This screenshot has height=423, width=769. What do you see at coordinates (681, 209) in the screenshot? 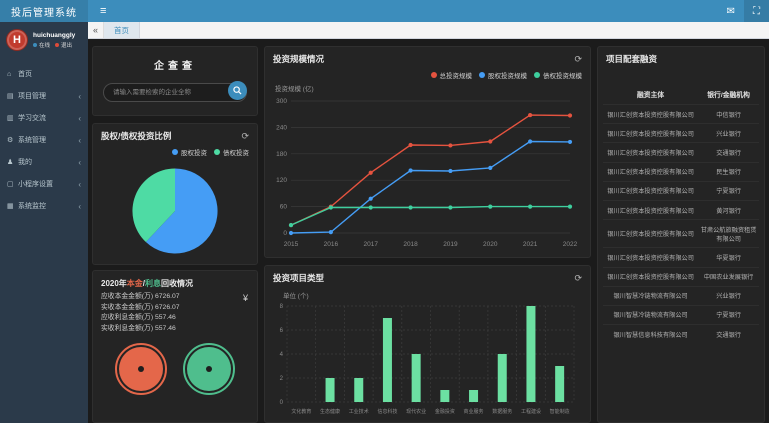
I see `table-row: 银川汇创资本投资控股有限公司 黄河银行` at bounding box center [681, 209].